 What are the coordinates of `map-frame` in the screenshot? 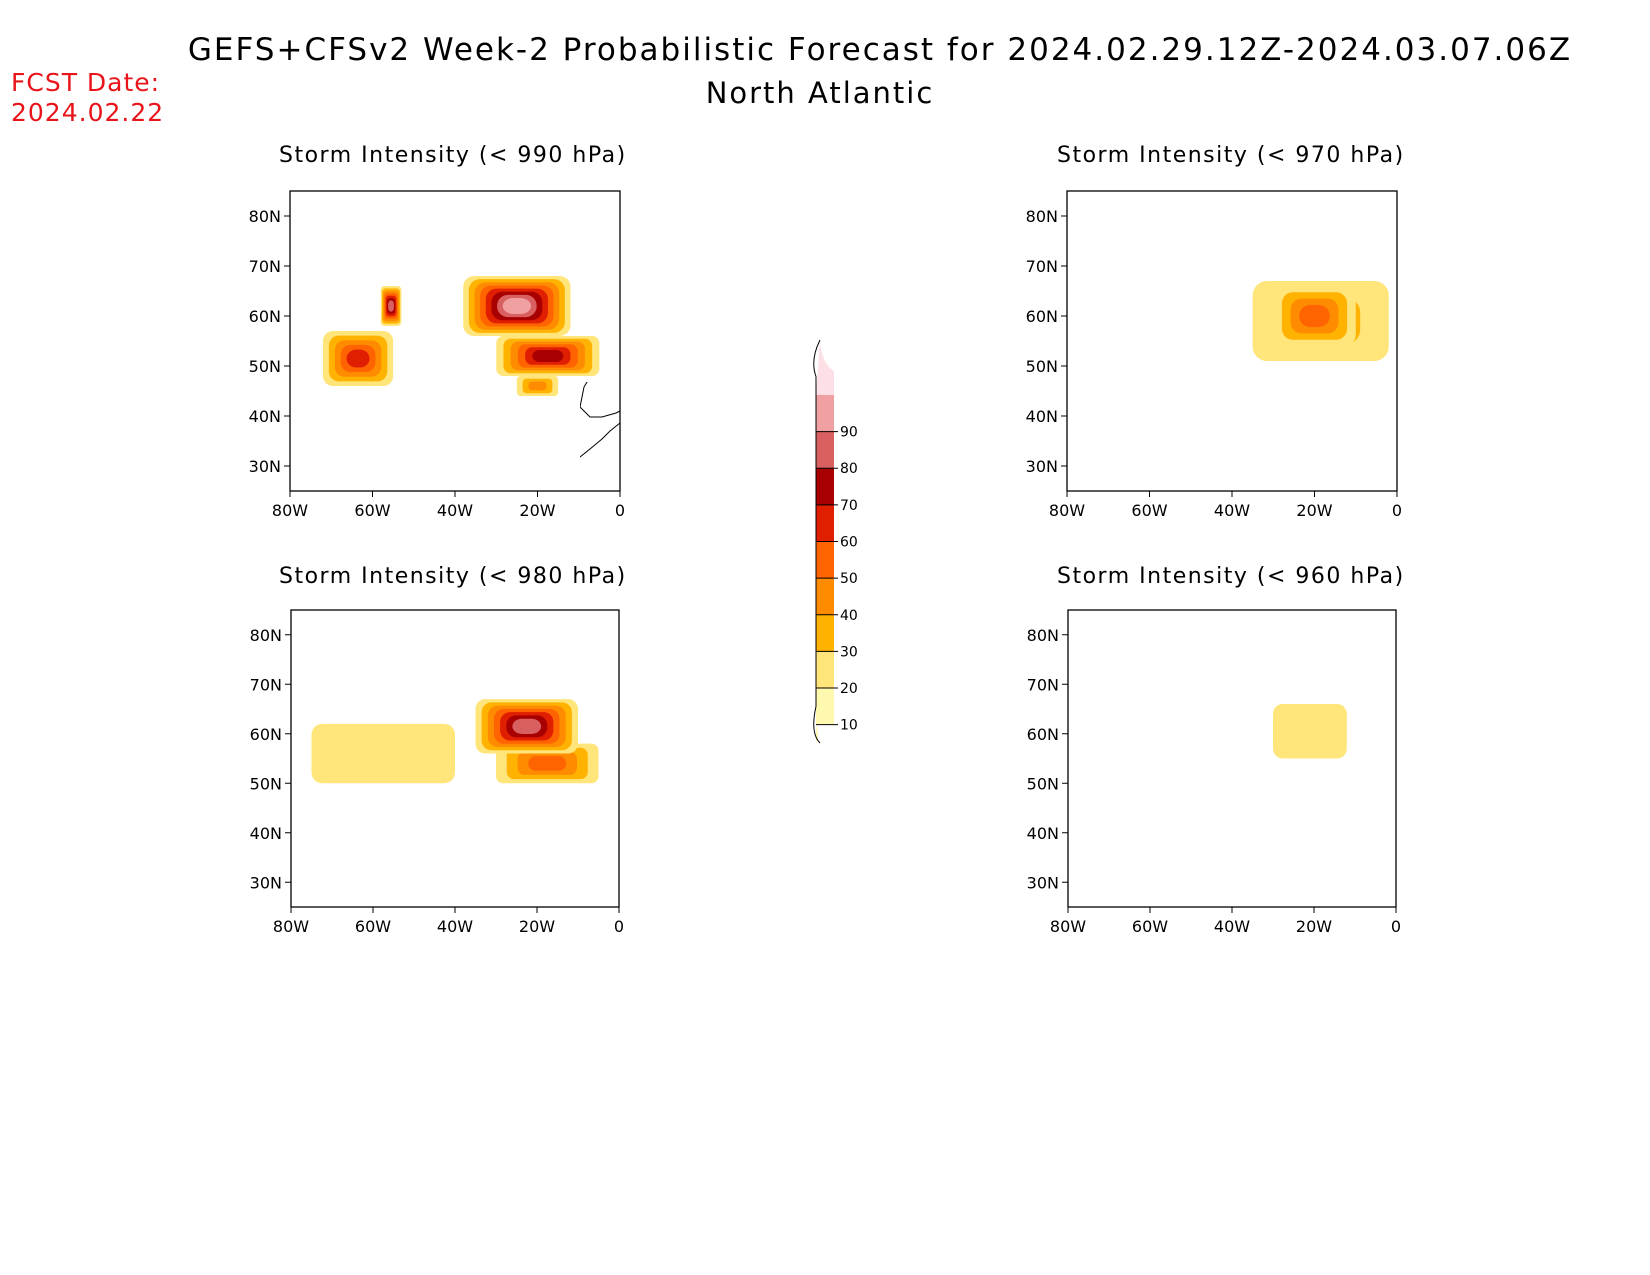 It's located at (1232, 758).